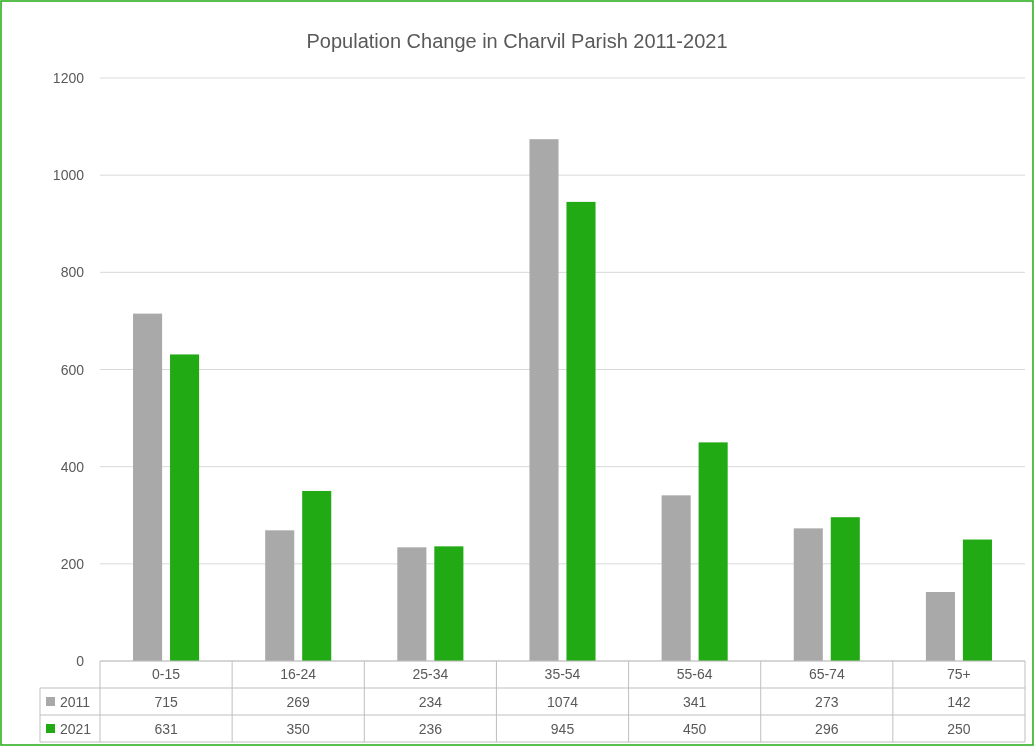 The height and width of the screenshot is (746, 1034). I want to click on data-label: 250, so click(959, 729).